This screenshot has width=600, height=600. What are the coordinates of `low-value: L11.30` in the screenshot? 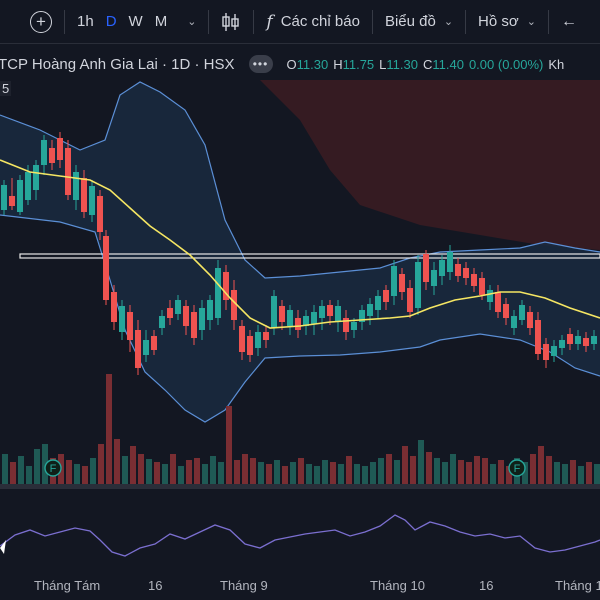 It's located at (398, 64).